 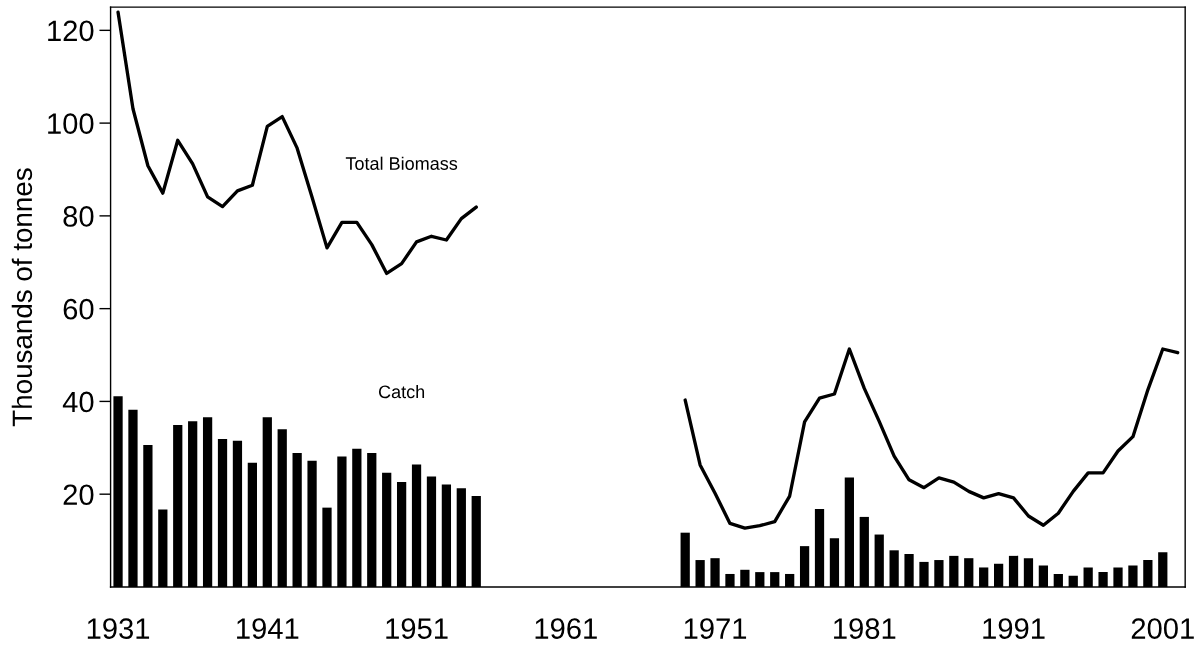 What do you see at coordinates (401, 163) in the screenshot?
I see `text: Total Biomass` at bounding box center [401, 163].